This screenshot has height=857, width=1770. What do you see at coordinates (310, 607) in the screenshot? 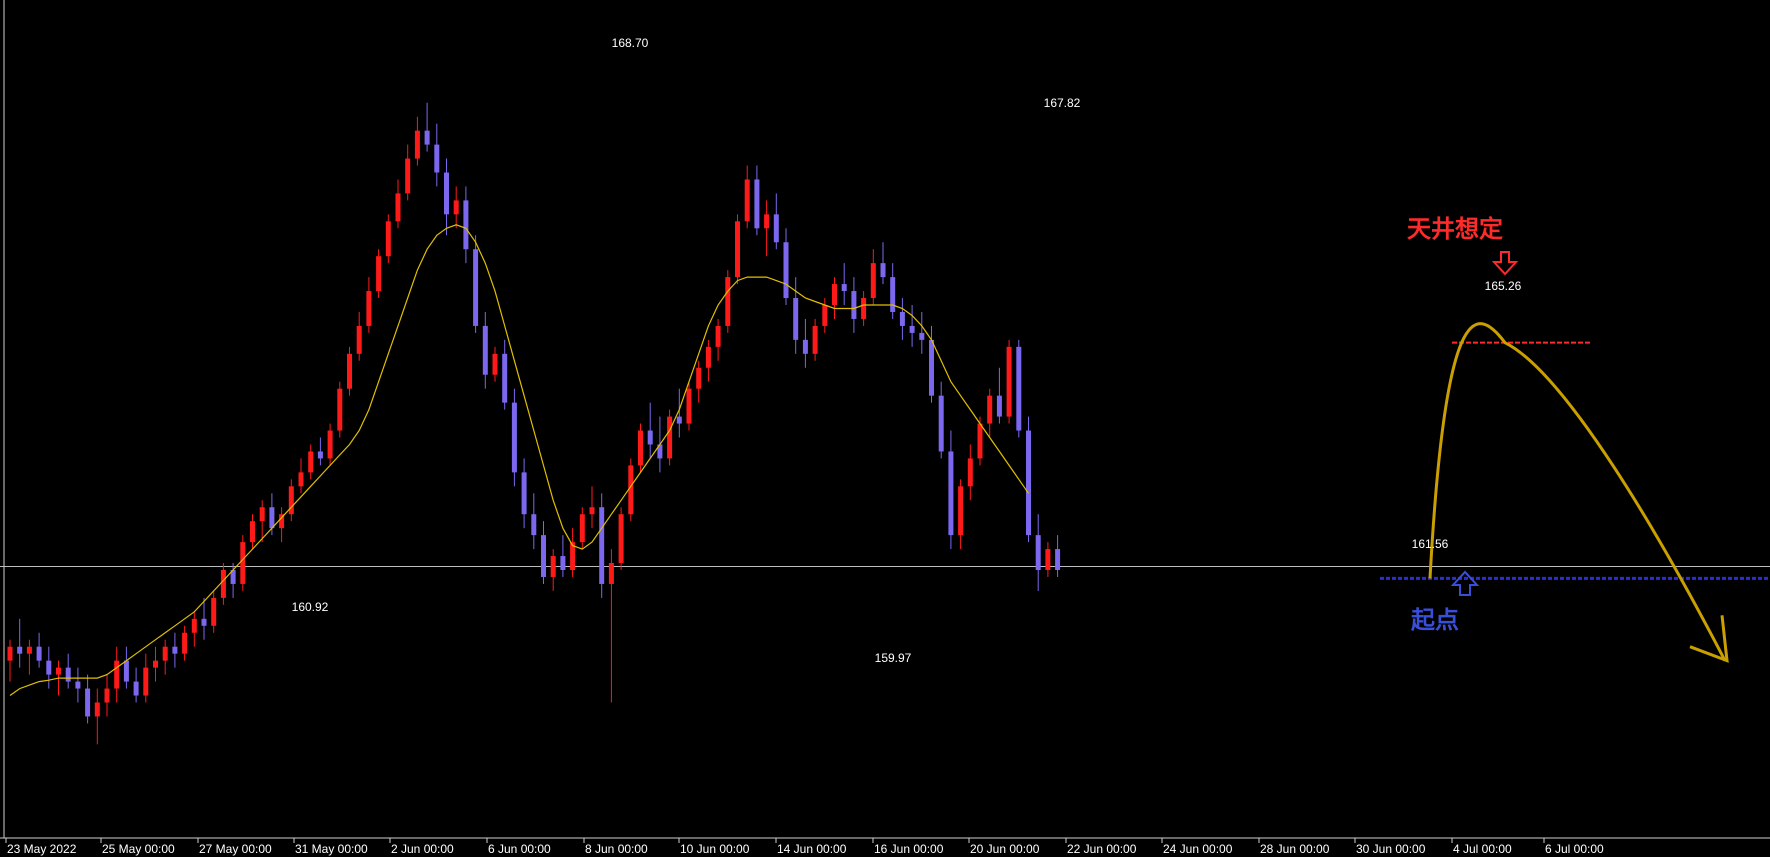
I see `price-label: 160.92` at bounding box center [310, 607].